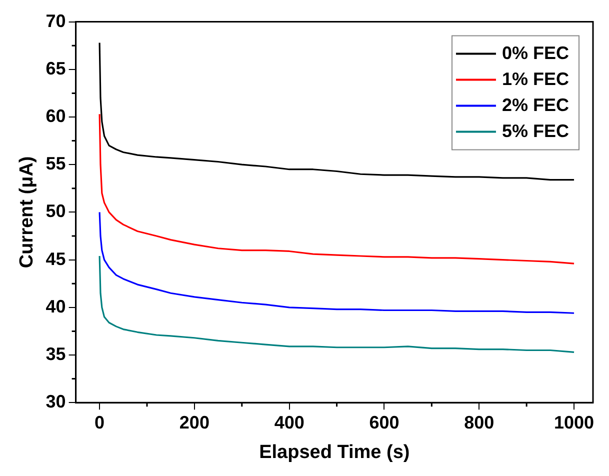 This screenshot has height=476, width=609. What do you see at coordinates (536, 104) in the screenshot?
I see `legend-label: 2% FEC` at bounding box center [536, 104].